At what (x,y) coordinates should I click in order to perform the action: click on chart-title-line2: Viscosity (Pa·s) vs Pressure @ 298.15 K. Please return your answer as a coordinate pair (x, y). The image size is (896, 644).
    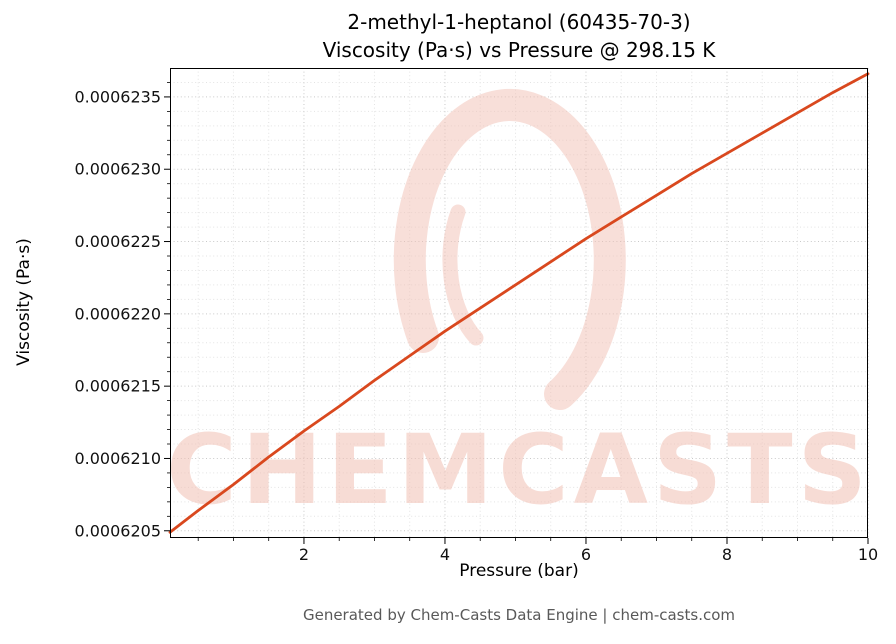
    Looking at the image, I should click on (519, 50).